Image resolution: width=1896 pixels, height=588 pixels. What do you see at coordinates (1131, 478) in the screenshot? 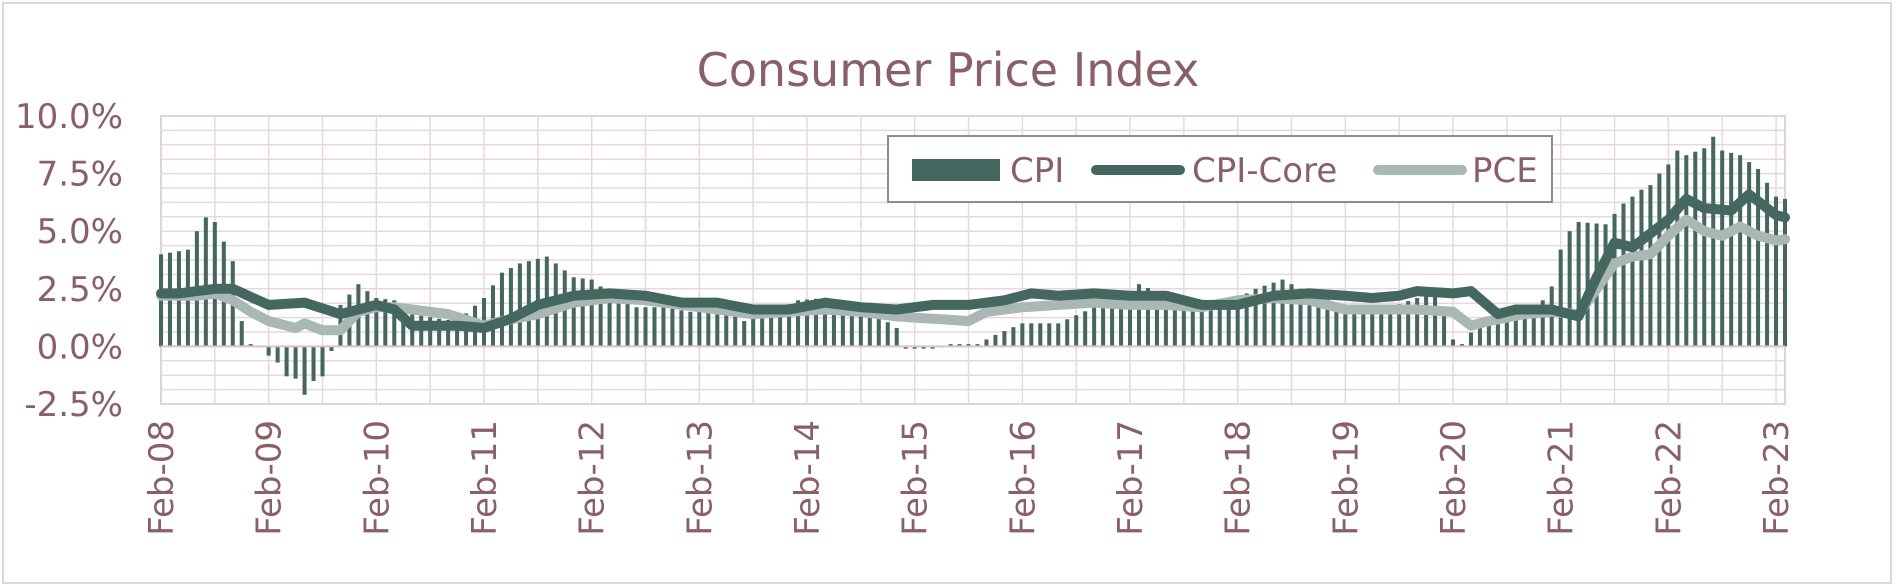
I see `x-tick-label: Feb-17` at bounding box center [1131, 478].